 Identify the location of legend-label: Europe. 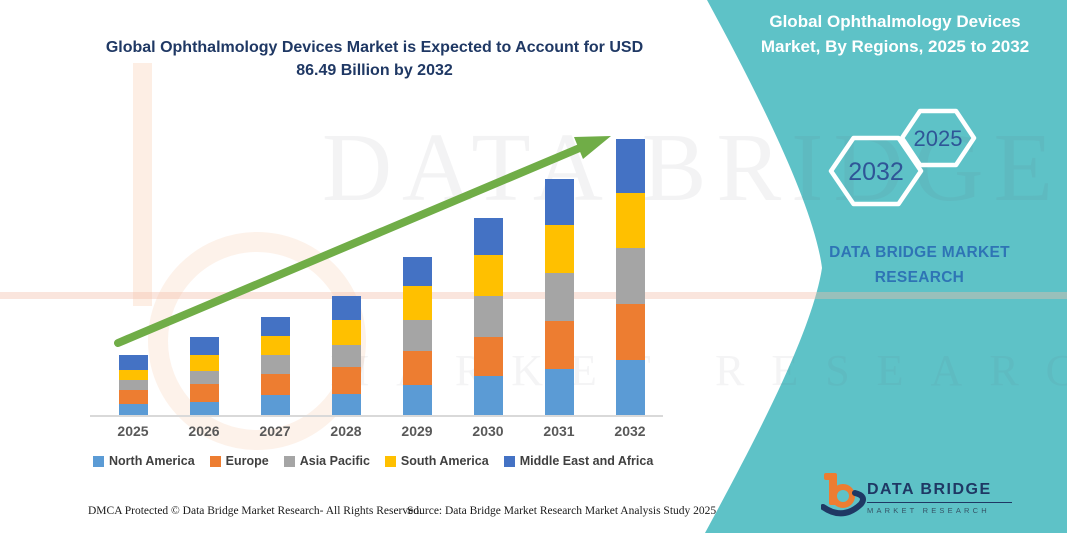
(247, 461).